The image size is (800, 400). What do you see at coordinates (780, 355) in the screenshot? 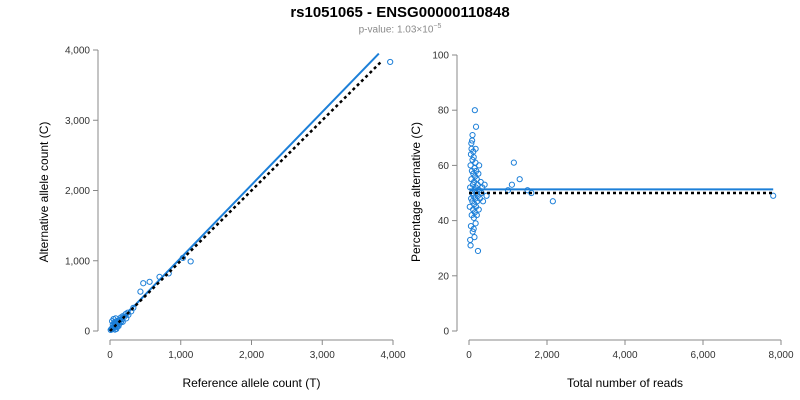
I see `x-tick-label: 8,000` at bounding box center [780, 355].